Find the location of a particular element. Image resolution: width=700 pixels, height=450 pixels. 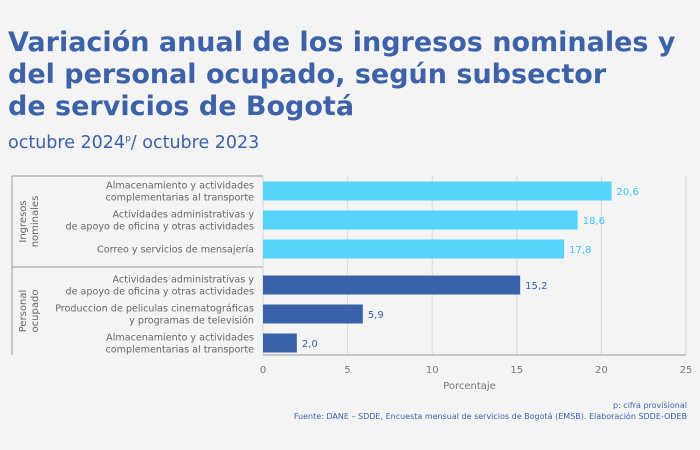

category-label-line: Correo y servicios de mensajería is located at coordinates (175, 250).